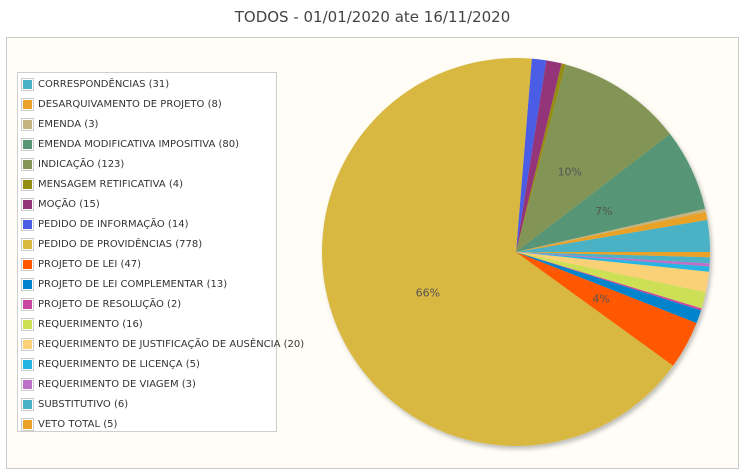 The height and width of the screenshot is (474, 745). What do you see at coordinates (133, 284) in the screenshot?
I see `legend-label: PROJETO DE LEI COMPLEMENTAR (13)` at bounding box center [133, 284].